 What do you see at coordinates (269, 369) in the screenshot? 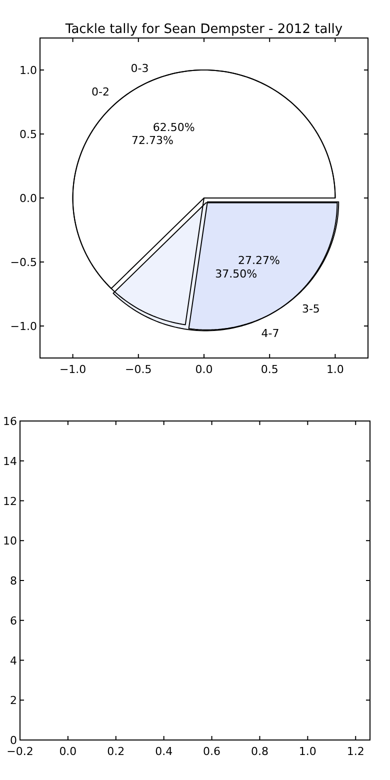
I see `x-tick-label: 0.5` at bounding box center [269, 369].